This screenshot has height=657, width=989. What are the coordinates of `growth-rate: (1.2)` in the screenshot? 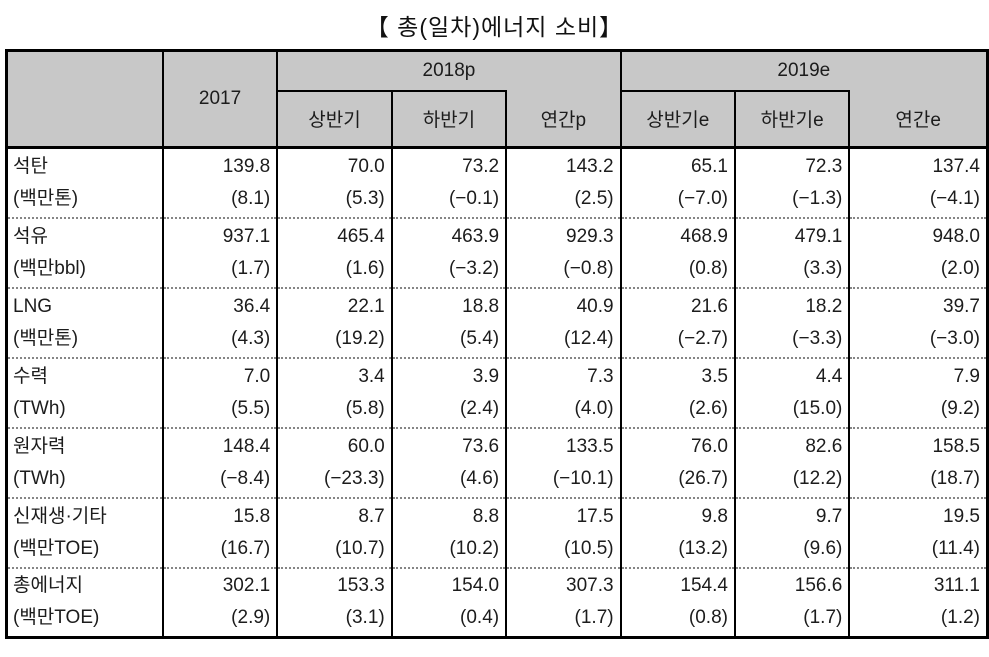 It's located at (960, 618).